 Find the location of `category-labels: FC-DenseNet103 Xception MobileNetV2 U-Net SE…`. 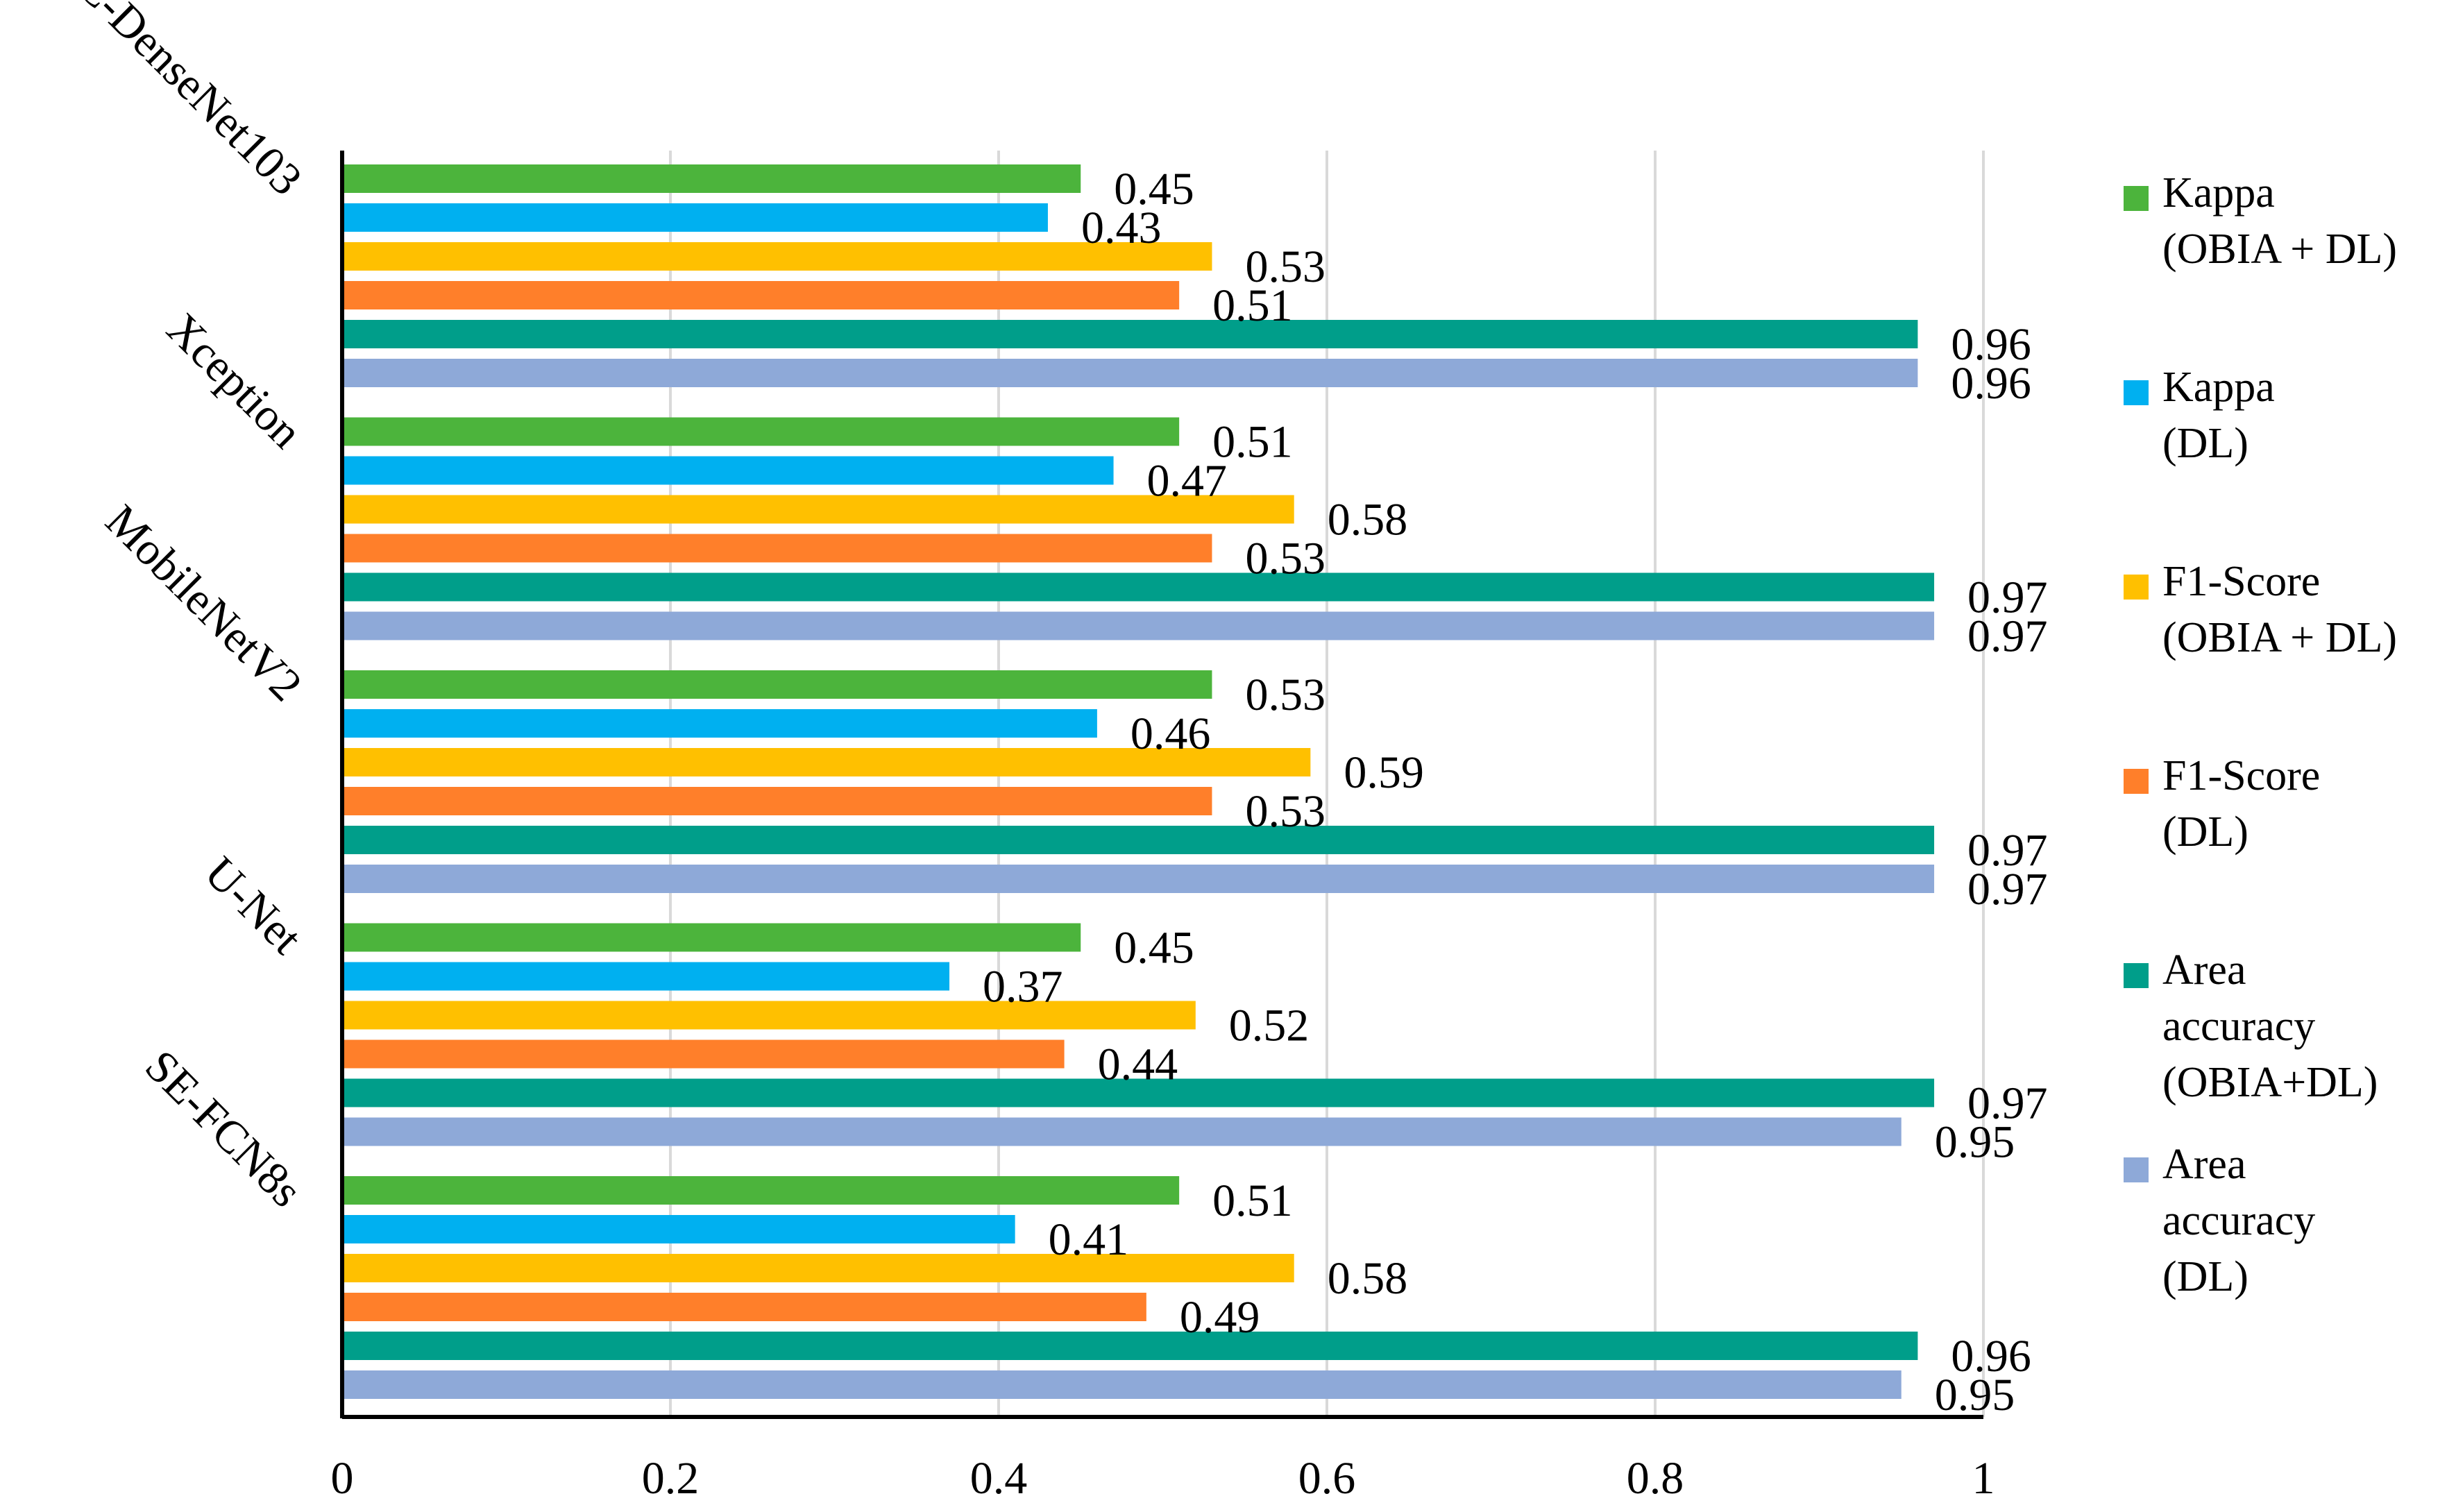

category-labels: FC-DenseNet103 Xception MobileNetV2 U-Net SE… is located at coordinates (180, 608).